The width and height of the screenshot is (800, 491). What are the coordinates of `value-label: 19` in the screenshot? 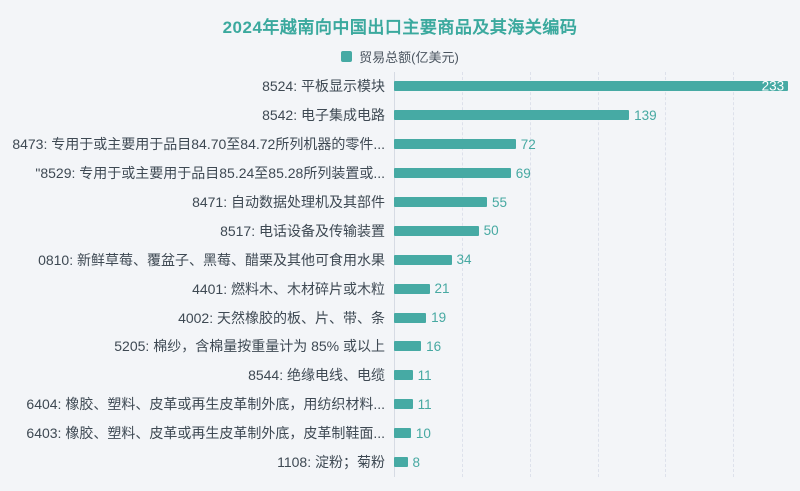 It's located at (439, 318).